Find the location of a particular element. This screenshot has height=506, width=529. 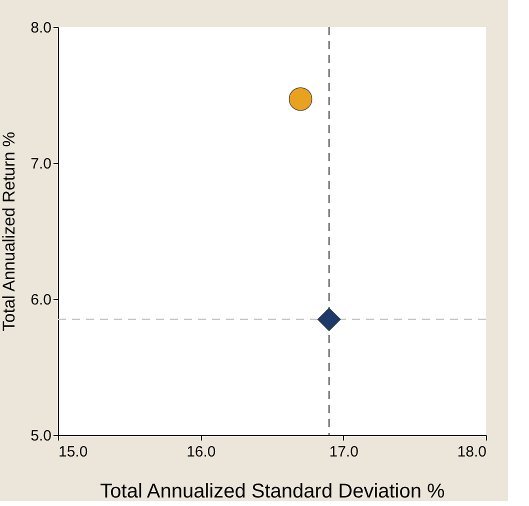

y-tick-label: 6.0 is located at coordinates (41, 300).